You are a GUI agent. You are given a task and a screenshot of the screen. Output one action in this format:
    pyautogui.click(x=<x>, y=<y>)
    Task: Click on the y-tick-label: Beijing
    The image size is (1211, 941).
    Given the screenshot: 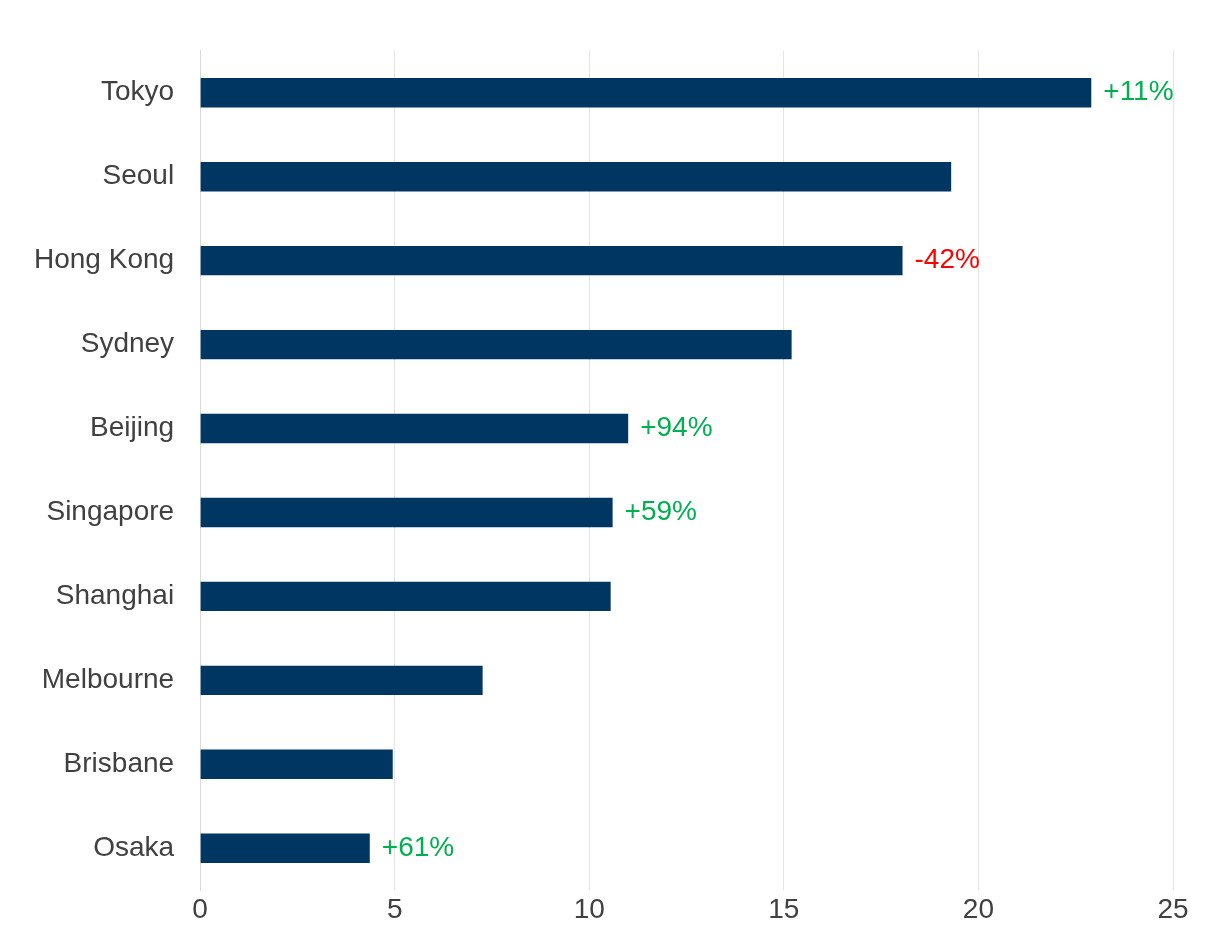 What is the action you would take?
    pyautogui.click(x=132, y=427)
    